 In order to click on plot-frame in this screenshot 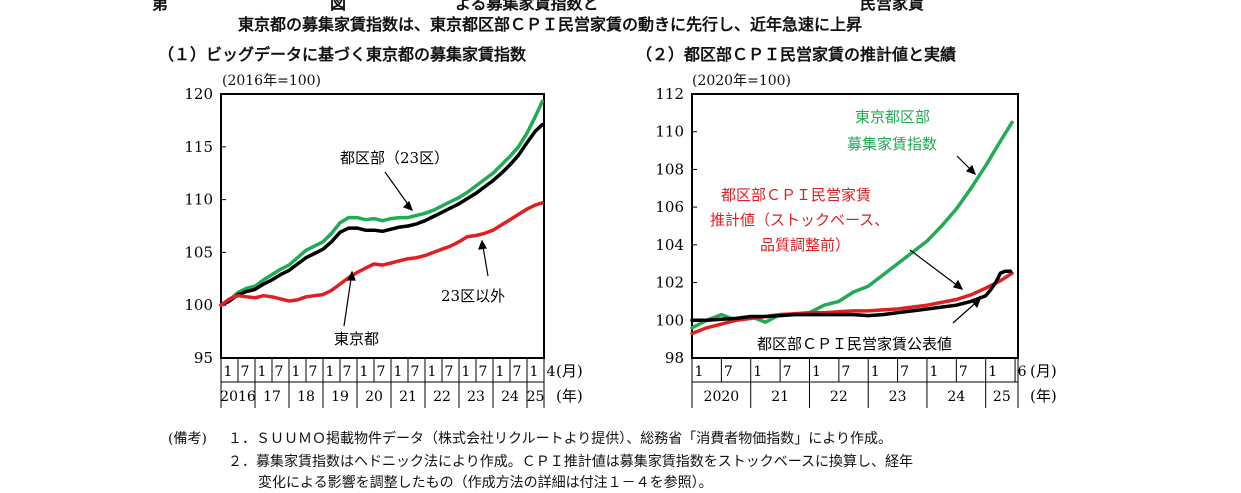, I will do `click(382, 226)`.